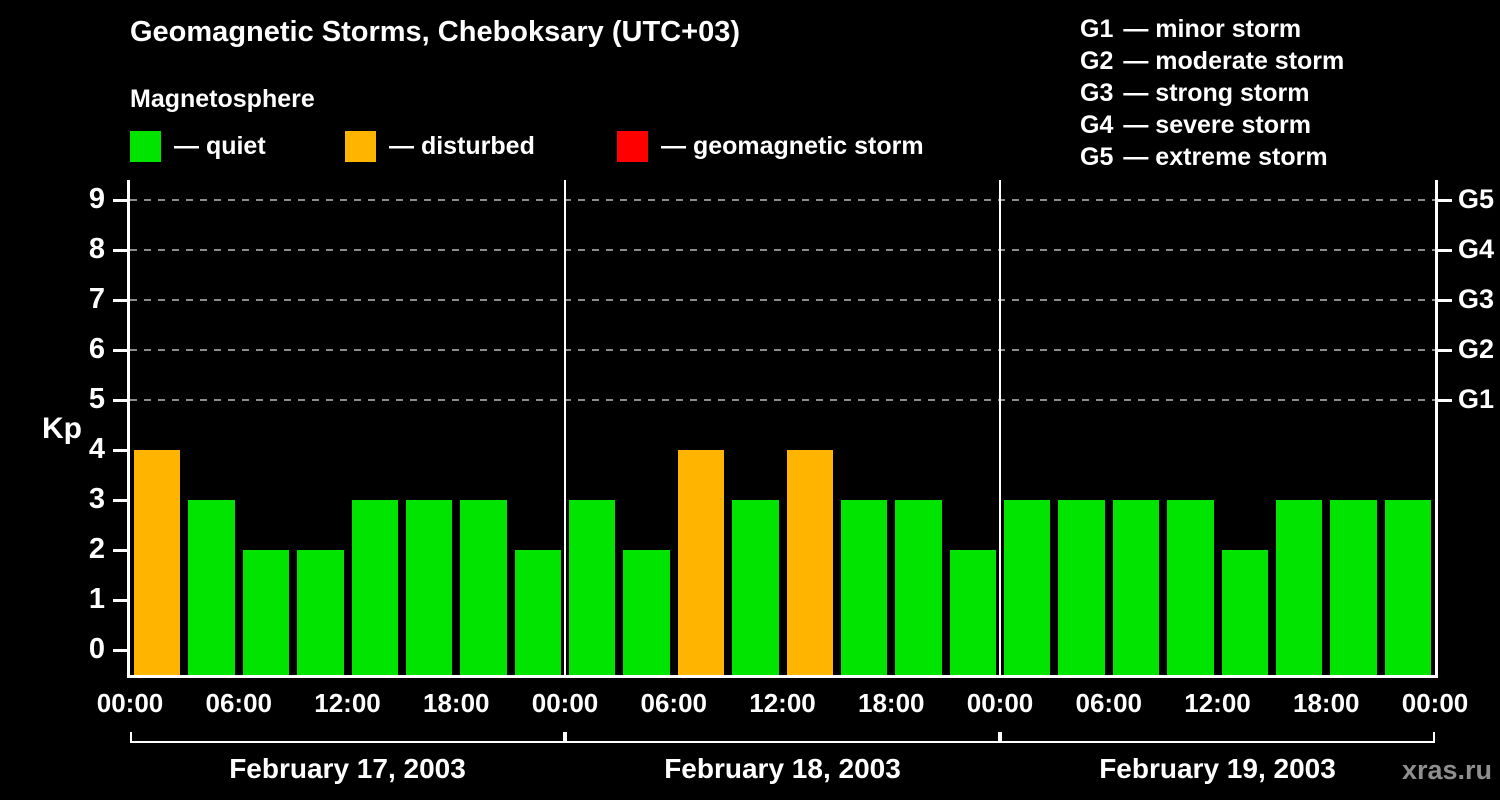 The image size is (1500, 800). I want to click on g-level-label: G1, so click(1476, 399).